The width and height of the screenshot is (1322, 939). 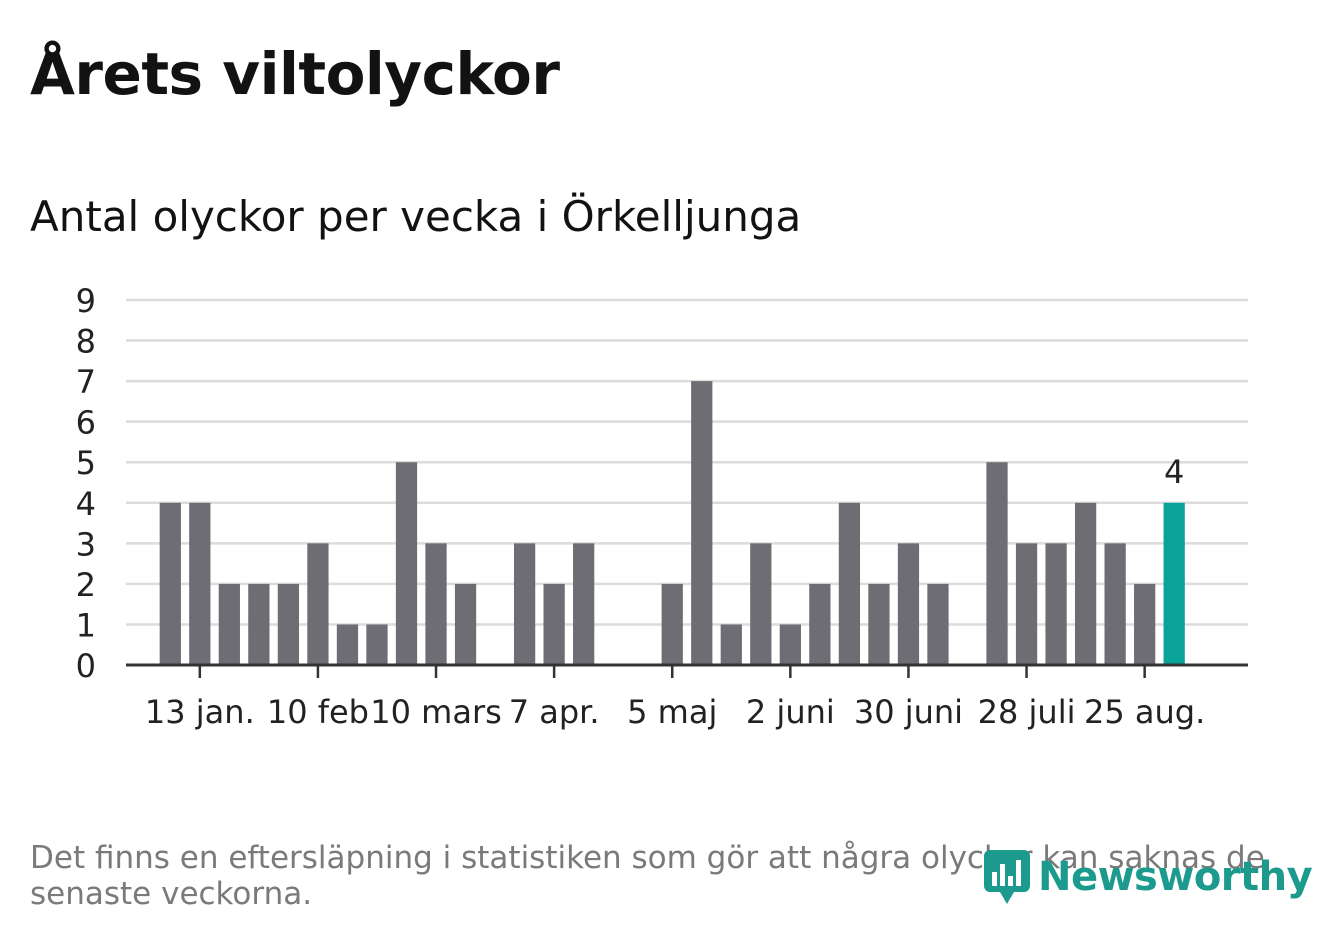 I want to click on x-tick-label: 28 juli, so click(x=1027, y=712).